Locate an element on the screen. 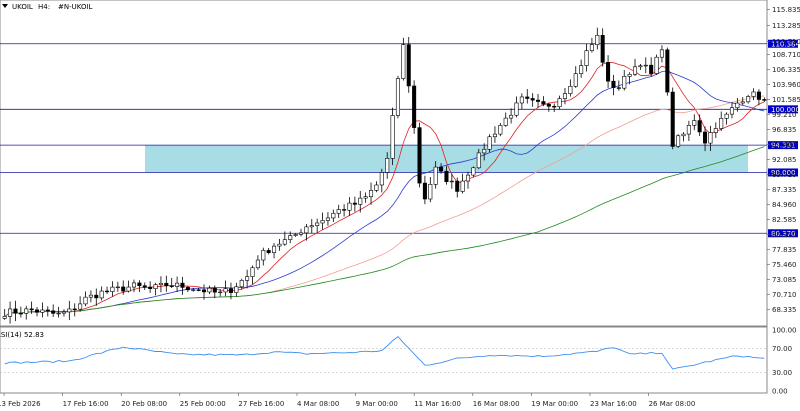  time-tick-label: 9 Mar 00:00 is located at coordinates (377, 404).